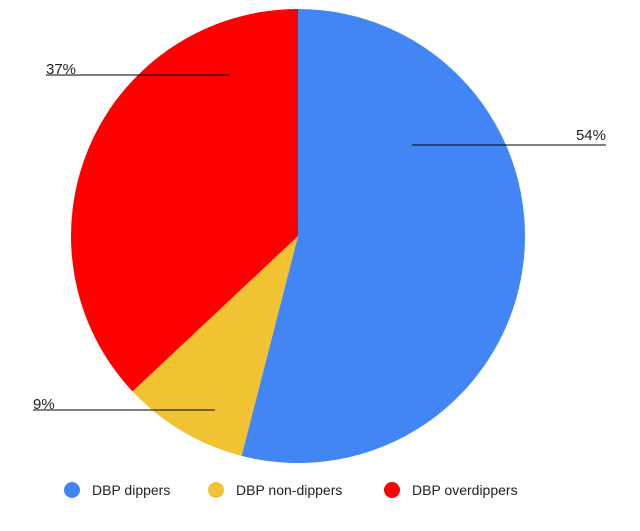  I want to click on legend-item-overdippers: DBP overdippers, so click(451, 490).